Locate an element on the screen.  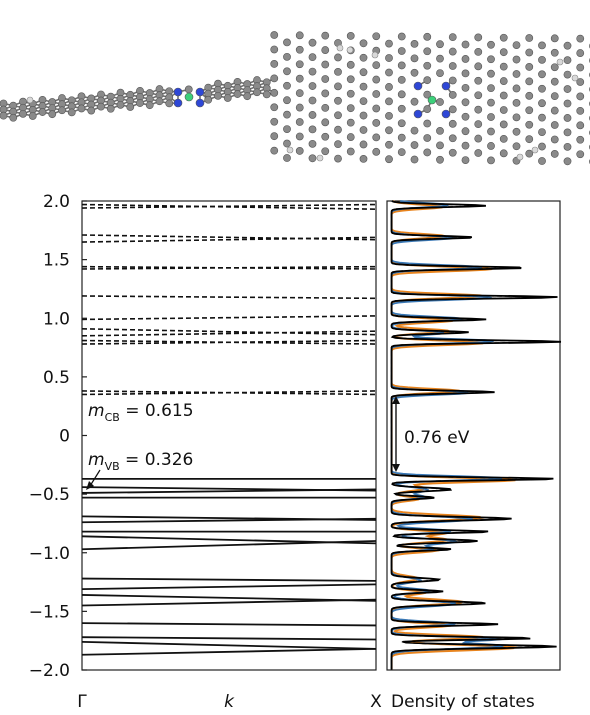
x-axis-label: k is located at coordinates (229, 702).